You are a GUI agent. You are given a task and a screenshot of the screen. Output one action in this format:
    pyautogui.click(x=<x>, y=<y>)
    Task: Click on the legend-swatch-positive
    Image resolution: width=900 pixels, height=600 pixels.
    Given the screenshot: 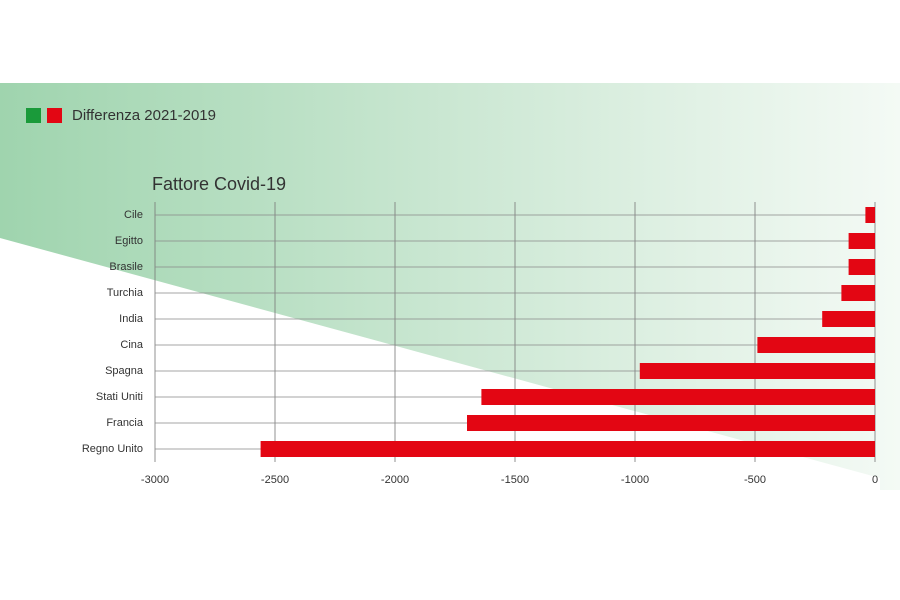 What is the action you would take?
    pyautogui.click(x=33, y=115)
    